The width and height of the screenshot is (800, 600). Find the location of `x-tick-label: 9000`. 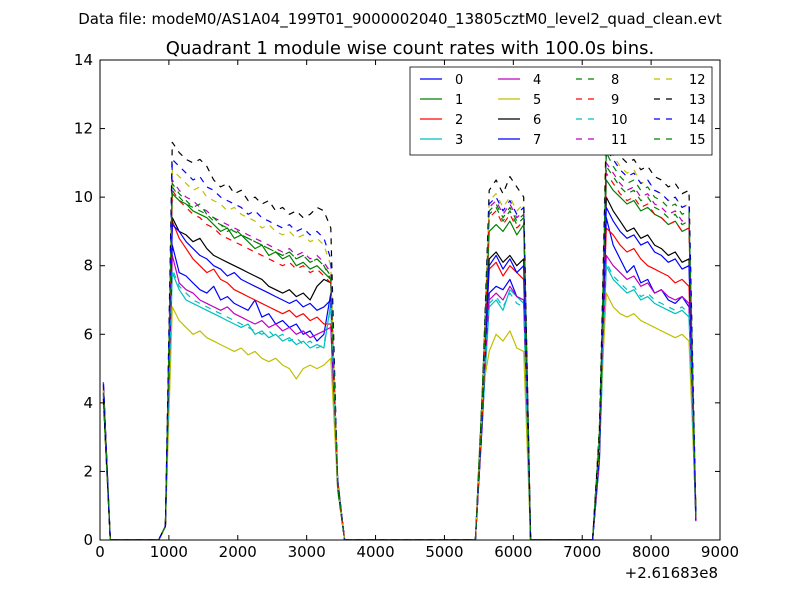

x-tick-label: 9000 is located at coordinates (720, 552).